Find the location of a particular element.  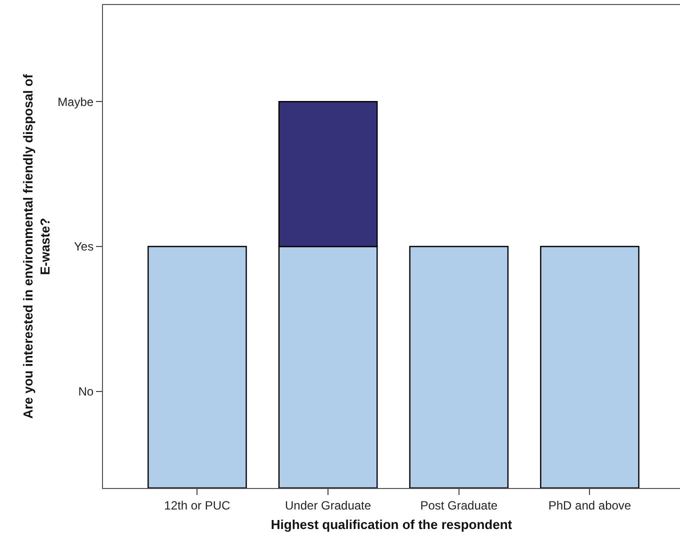

y-axis-title: Are you interested in environmental friendly disposal of E-waste? is located at coordinates (36, 246).